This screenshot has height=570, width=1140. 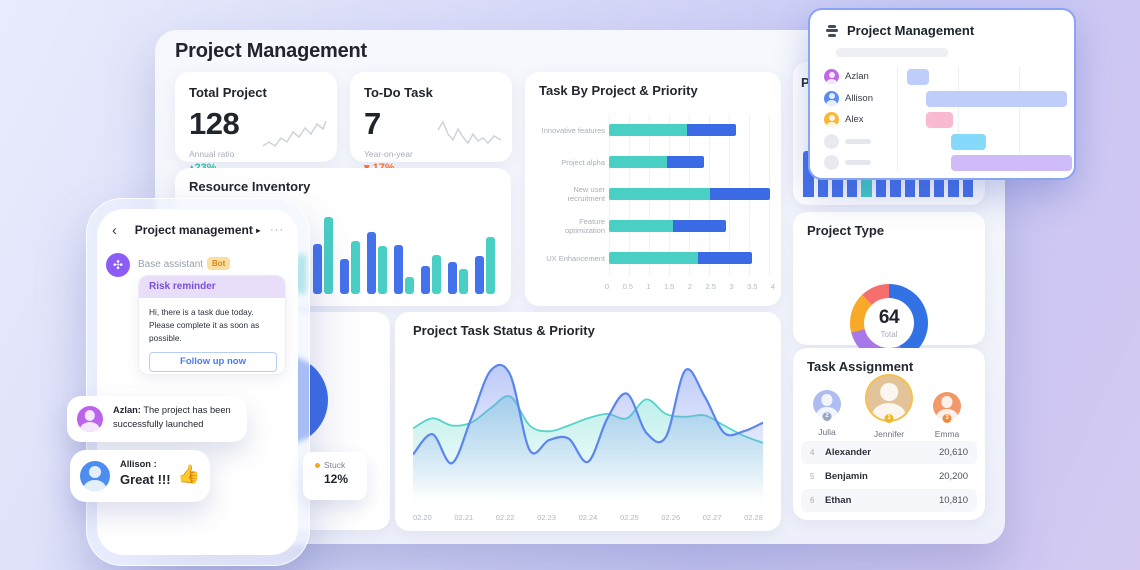 What do you see at coordinates (317, 465) in the screenshot?
I see `stuck-dot-icon` at bounding box center [317, 465].